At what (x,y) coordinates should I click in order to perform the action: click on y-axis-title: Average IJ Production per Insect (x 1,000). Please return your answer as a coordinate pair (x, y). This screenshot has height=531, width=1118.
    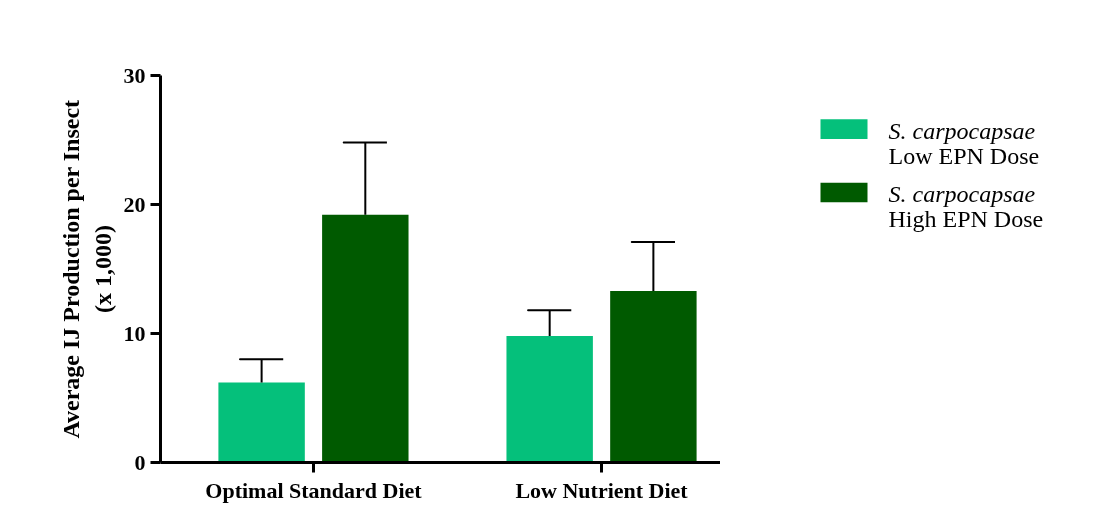
    Looking at the image, I should click on (87, 269).